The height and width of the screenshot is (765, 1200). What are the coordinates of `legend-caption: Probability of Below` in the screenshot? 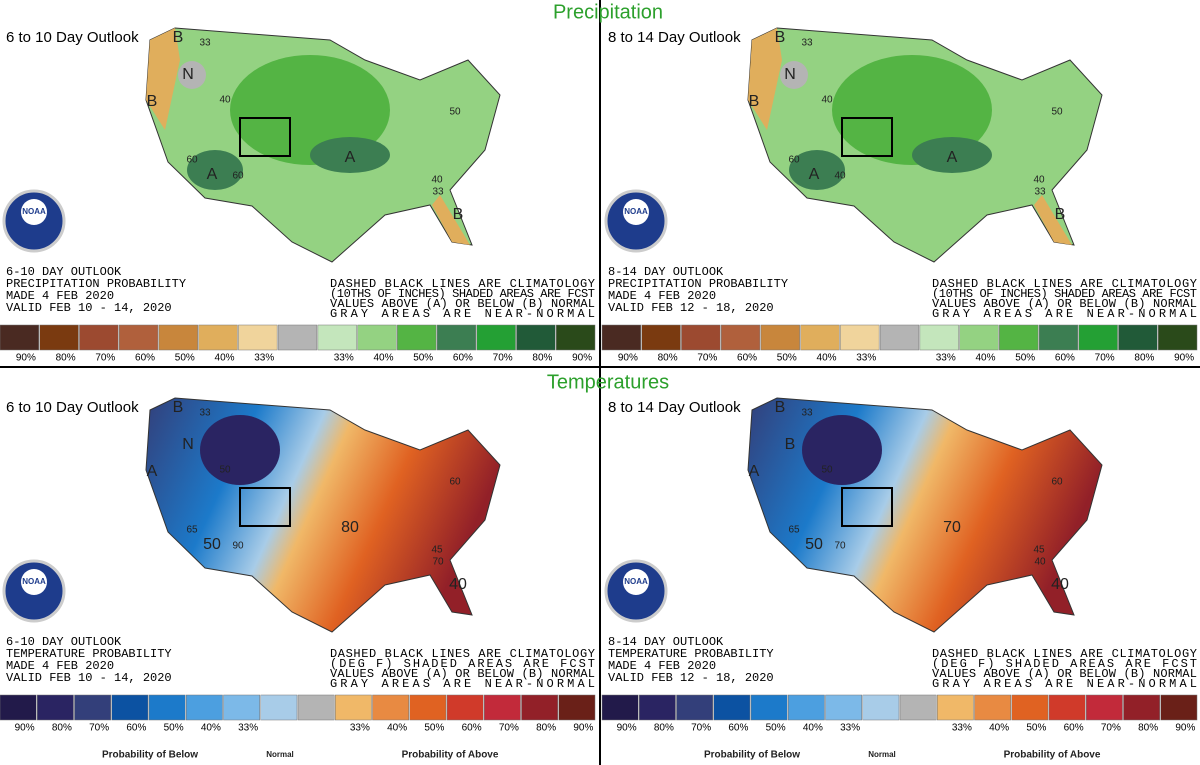 It's located at (150, 755).